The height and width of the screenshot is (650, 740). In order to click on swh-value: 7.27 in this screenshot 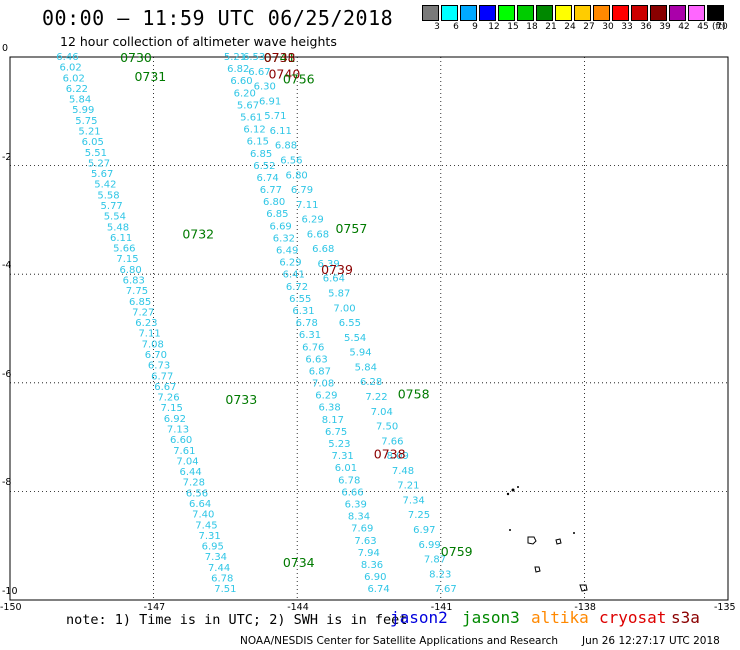, I will do `click(143, 312)`.